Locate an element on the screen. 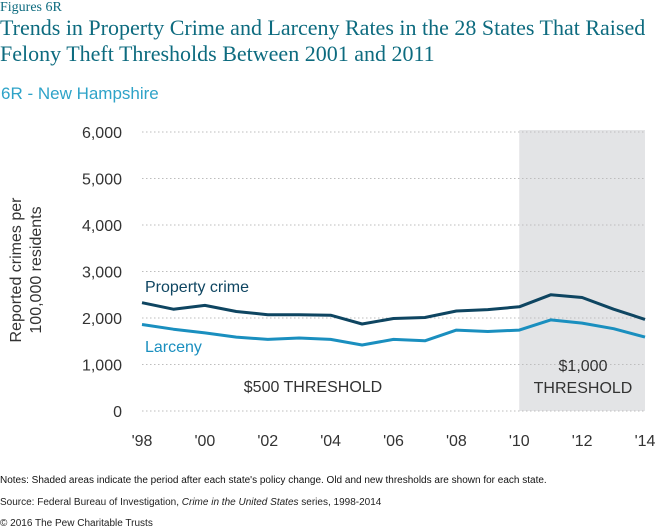  x-tick-label: '06 is located at coordinates (393, 441).